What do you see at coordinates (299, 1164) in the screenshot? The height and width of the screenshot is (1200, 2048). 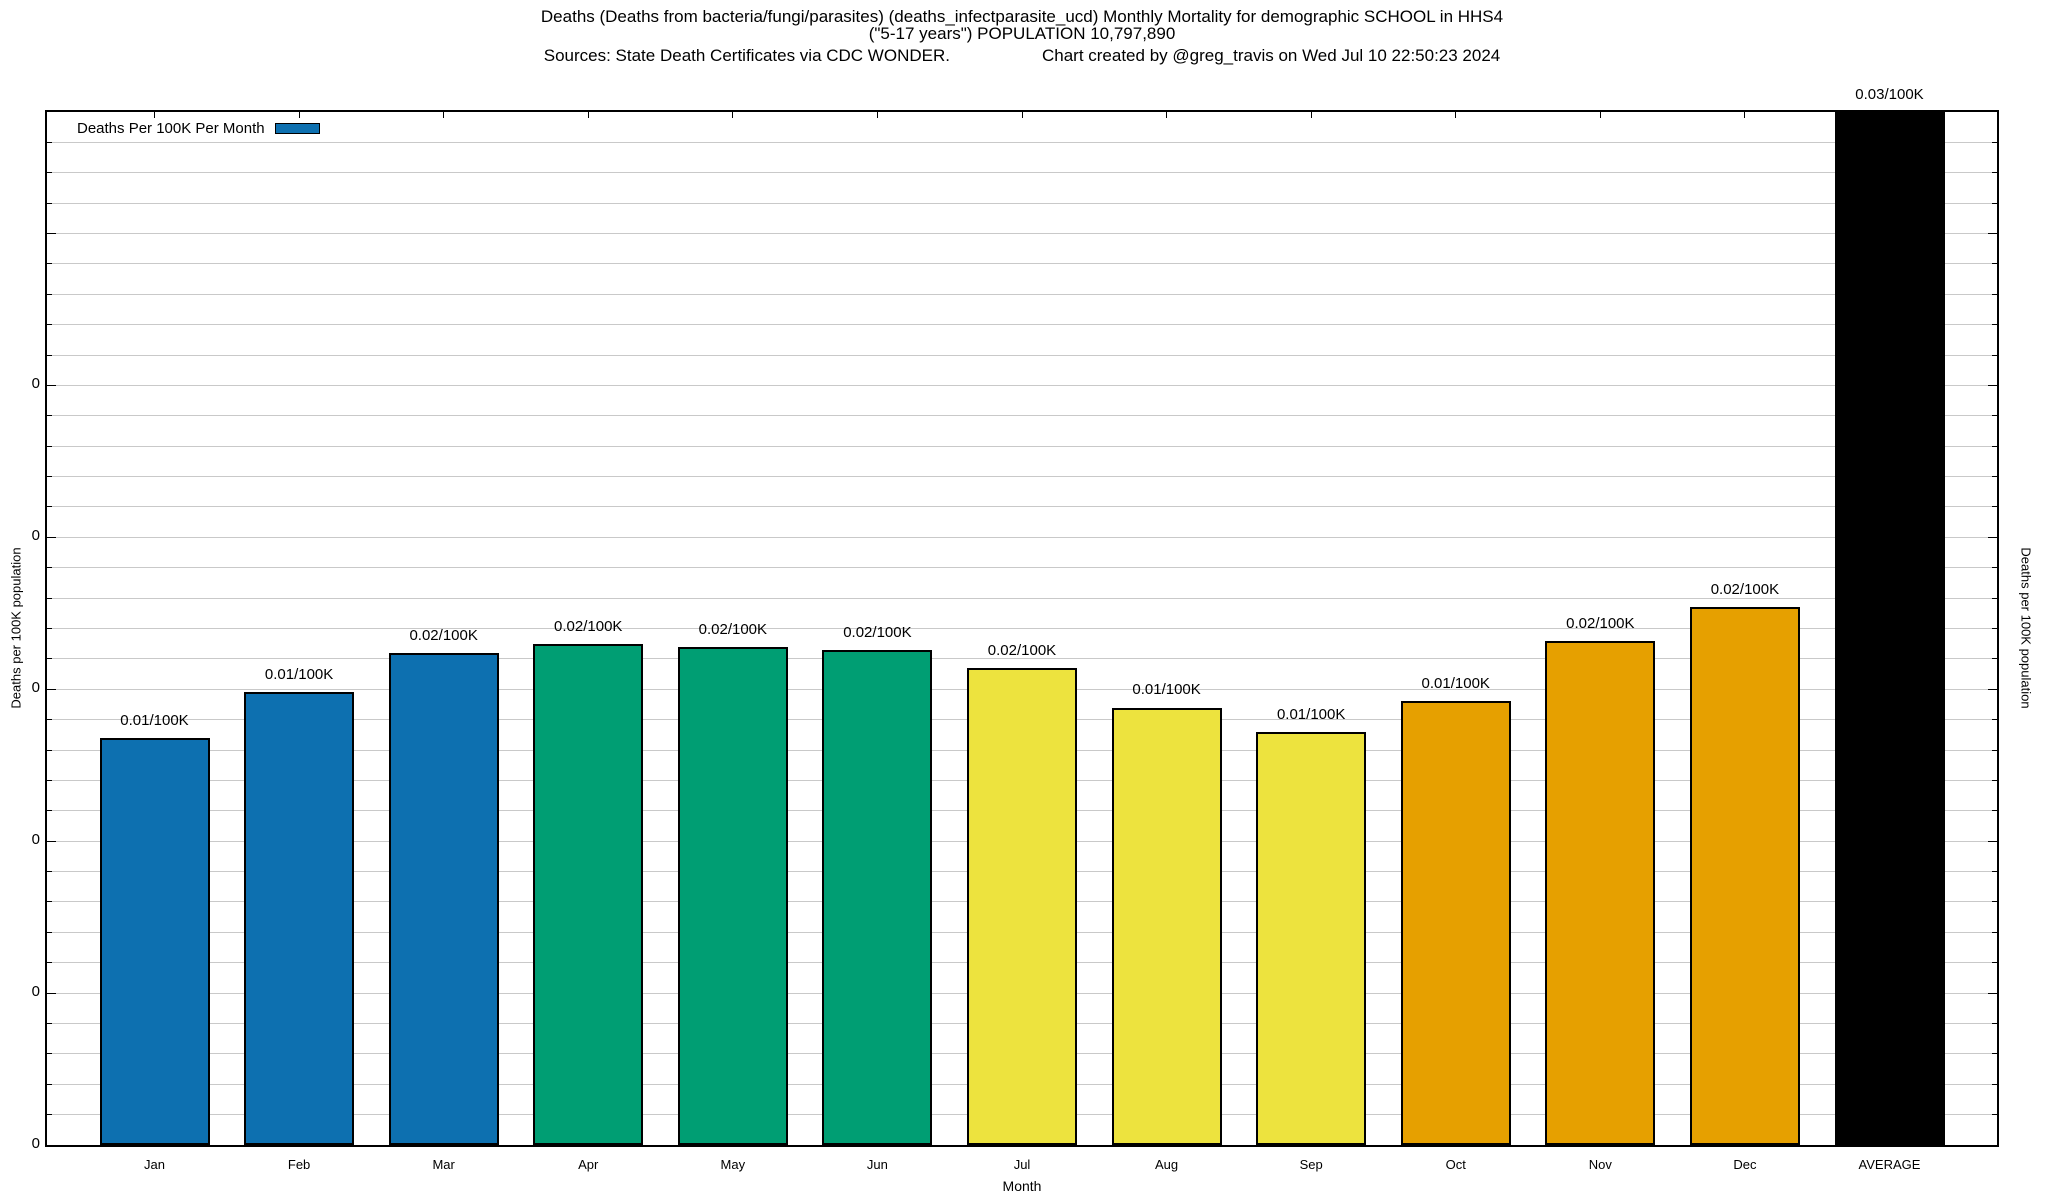 I see `x-axis-category-label: Feb` at bounding box center [299, 1164].